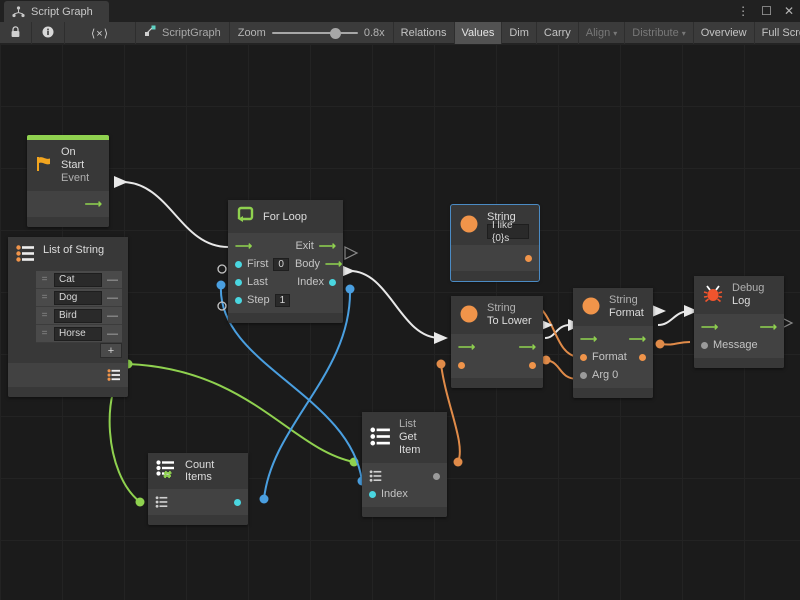  I want to click on get-item-list-row, so click(404, 476).